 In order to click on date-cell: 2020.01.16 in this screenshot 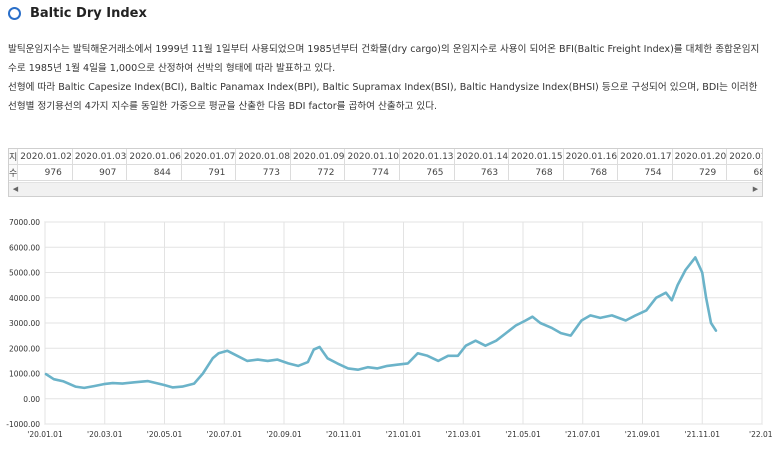, I will do `click(591, 157)`.